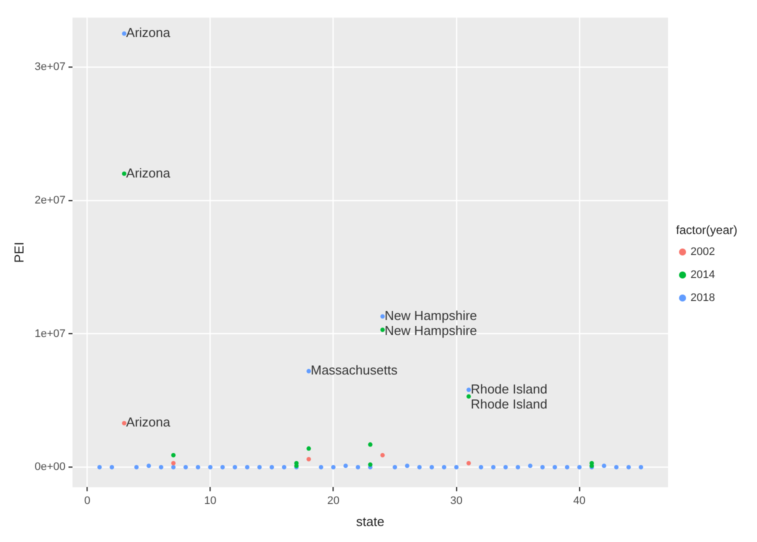  Describe the element at coordinates (87, 500) in the screenshot. I see `x-tick-label: 0` at that location.